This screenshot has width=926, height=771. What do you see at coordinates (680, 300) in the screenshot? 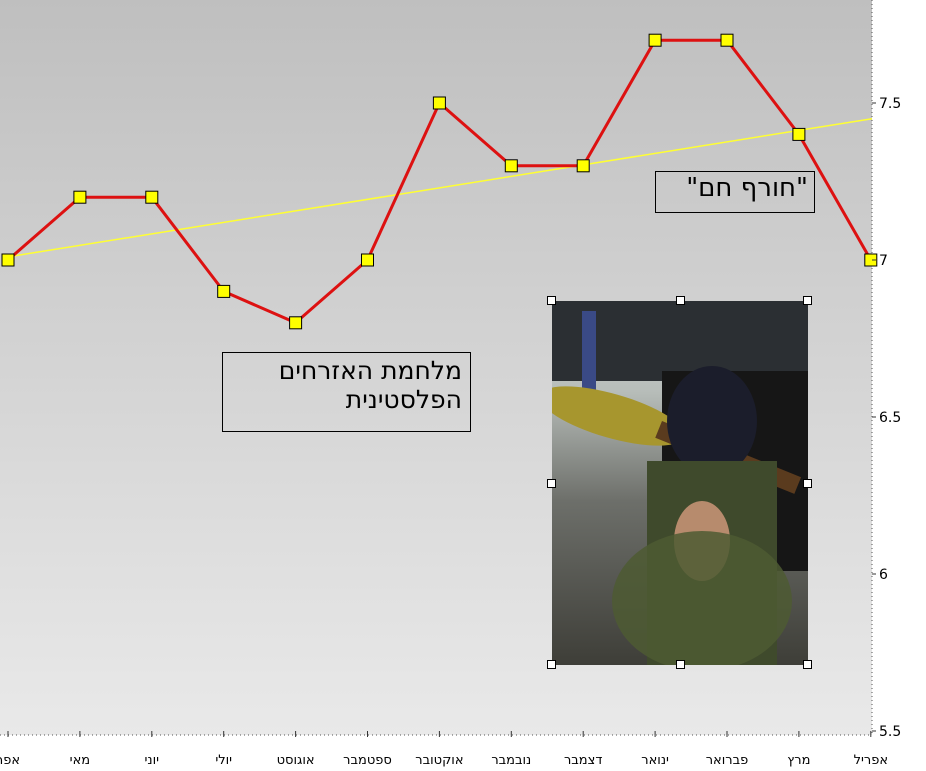
I see `resize-handle-top-middle` at bounding box center [680, 300].